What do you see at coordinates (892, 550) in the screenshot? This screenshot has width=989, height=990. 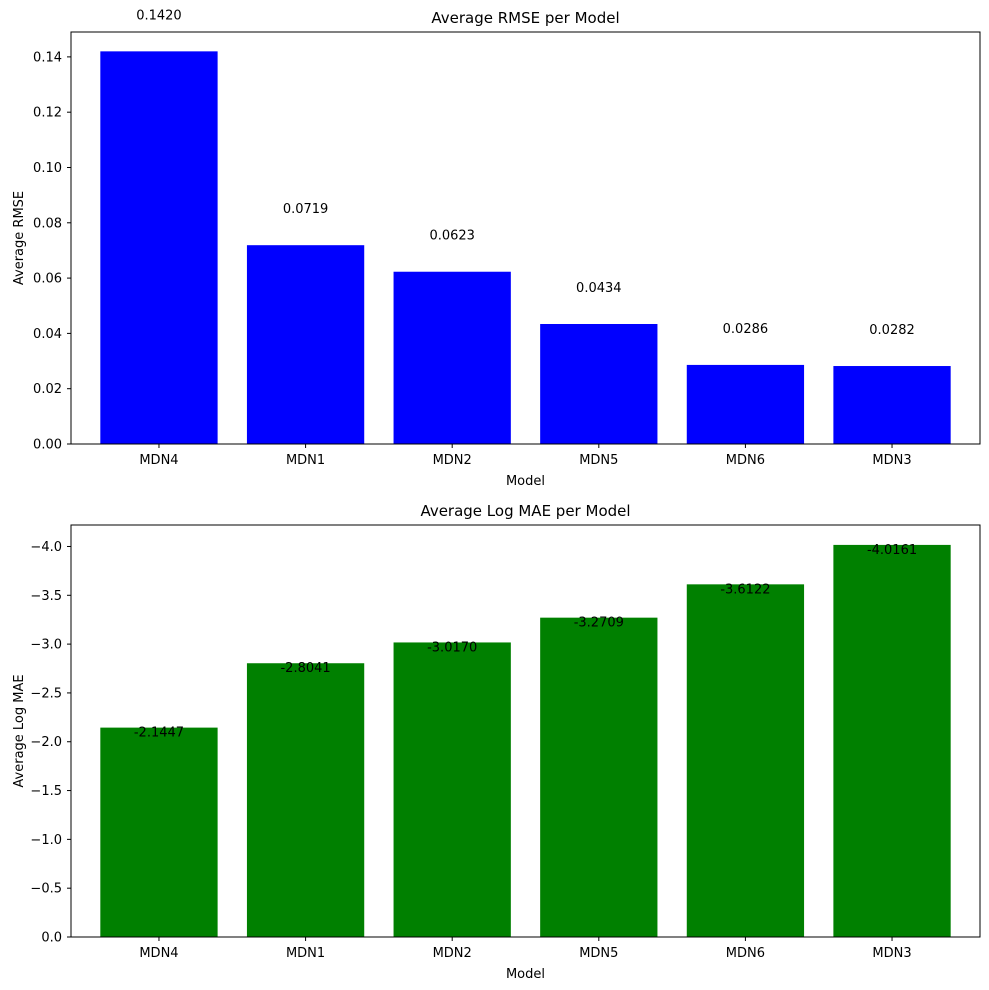 I see `data-label: -4.0161` at bounding box center [892, 550].